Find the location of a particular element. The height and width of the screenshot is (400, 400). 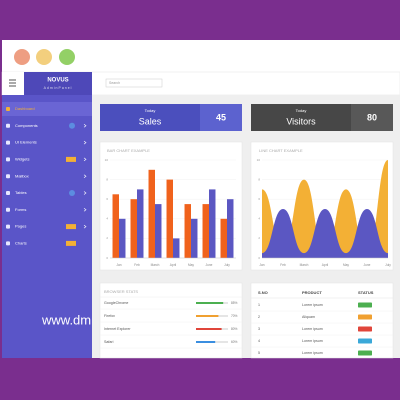

x-tick-label: July is located at coordinates (388, 265).